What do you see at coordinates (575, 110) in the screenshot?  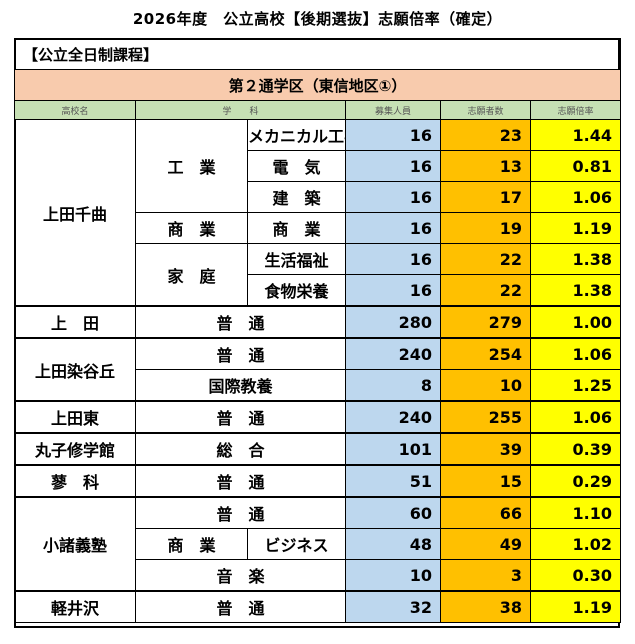 I see `header-ratio: 志願倍率` at bounding box center [575, 110].